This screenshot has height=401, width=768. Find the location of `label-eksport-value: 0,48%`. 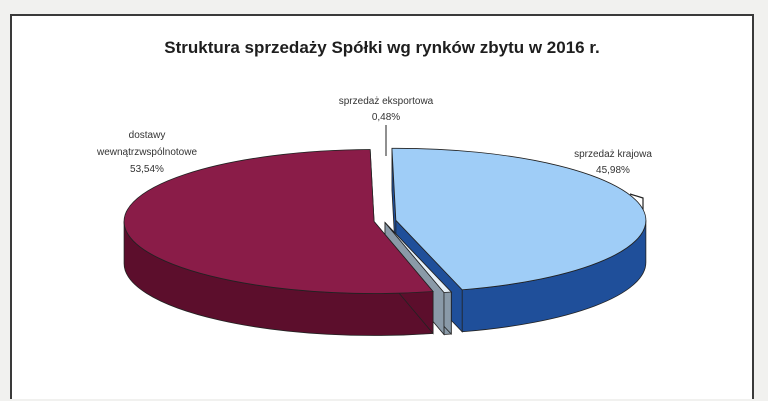

label-eksport-value: 0,48% is located at coordinates (386, 117).